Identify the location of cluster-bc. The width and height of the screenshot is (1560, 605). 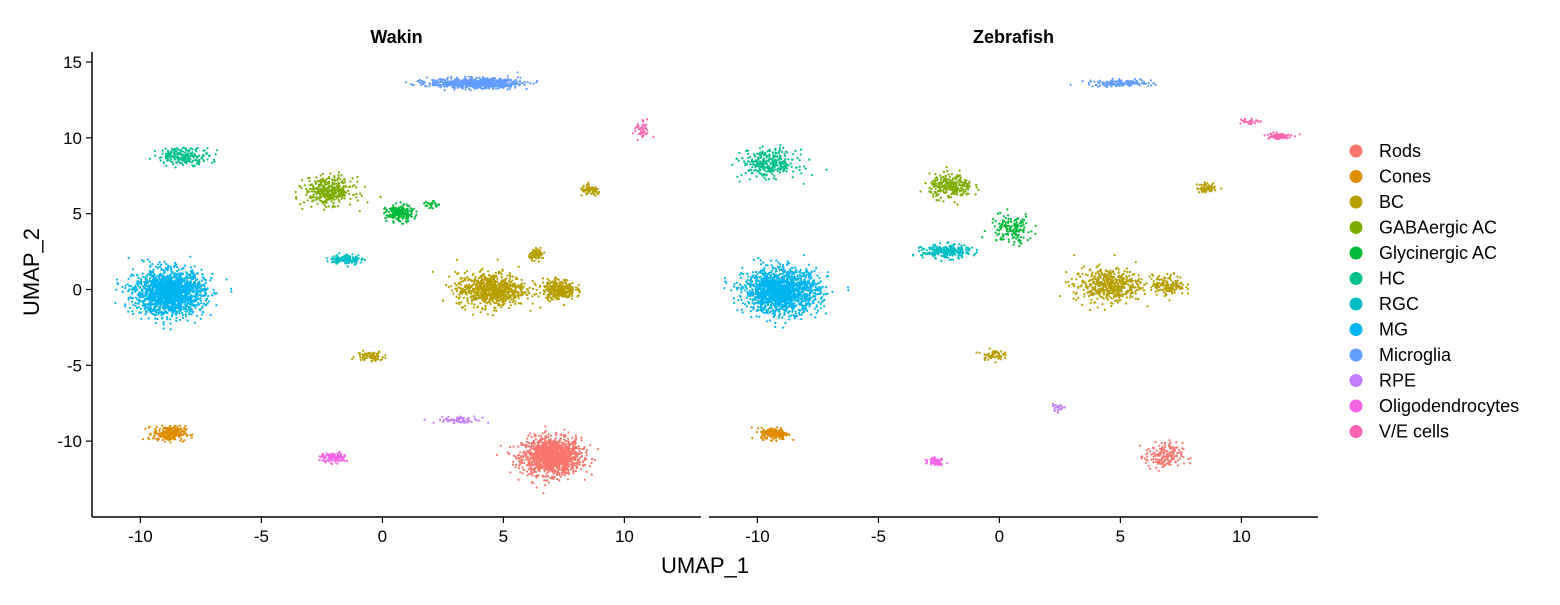
(490, 287).